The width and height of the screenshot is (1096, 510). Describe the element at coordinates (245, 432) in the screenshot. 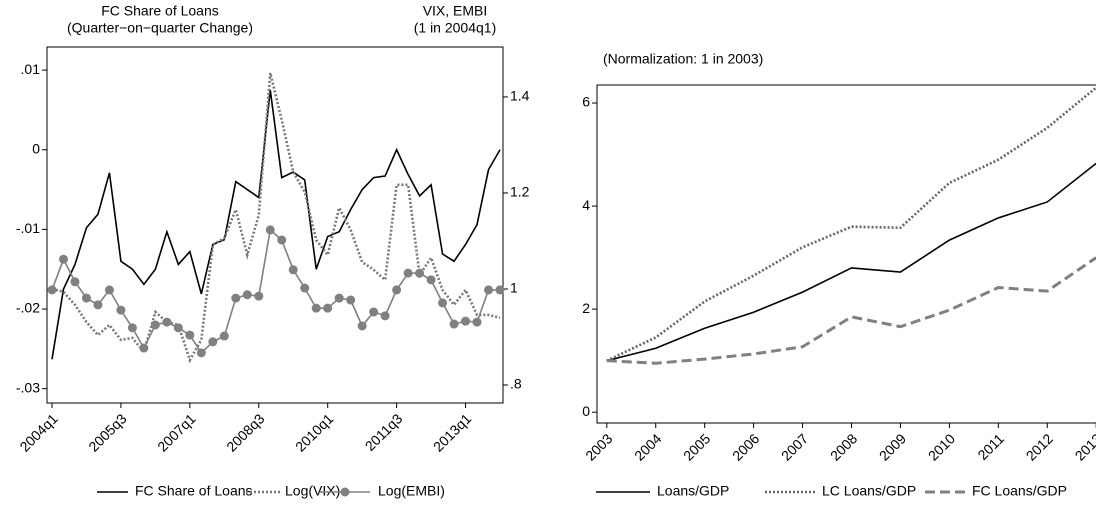

I see `x-tick-label: 2008q3` at that location.